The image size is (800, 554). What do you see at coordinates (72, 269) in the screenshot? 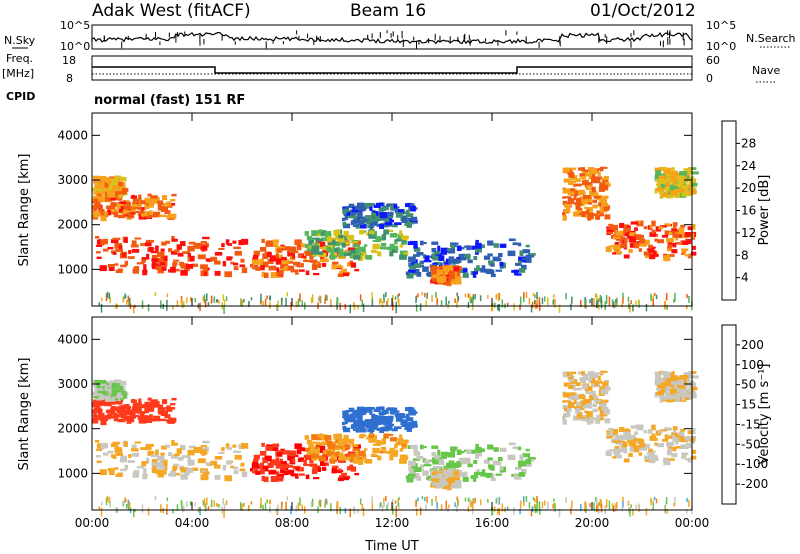
I see `y-tick-label: 1000` at bounding box center [72, 269].